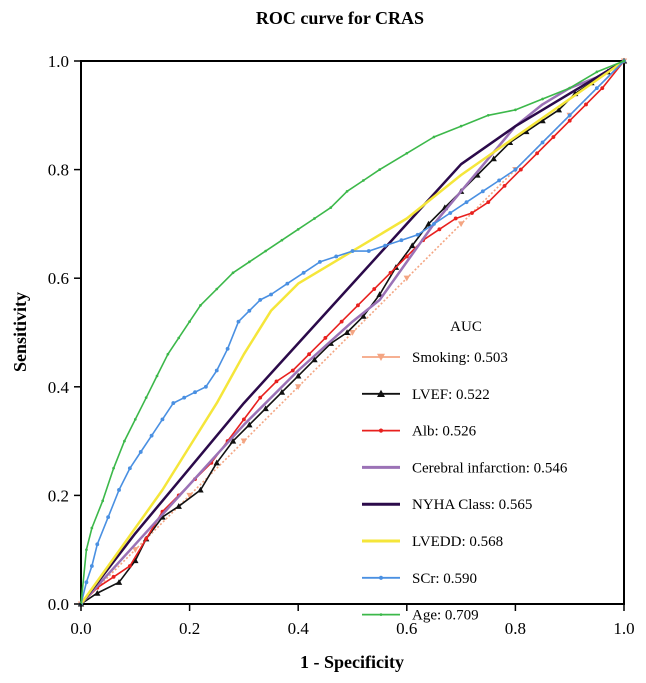 Image resolution: width=646 pixels, height=683 pixels. What do you see at coordinates (515, 628) in the screenshot?
I see `x-tick-label: 0.8` at bounding box center [515, 628].